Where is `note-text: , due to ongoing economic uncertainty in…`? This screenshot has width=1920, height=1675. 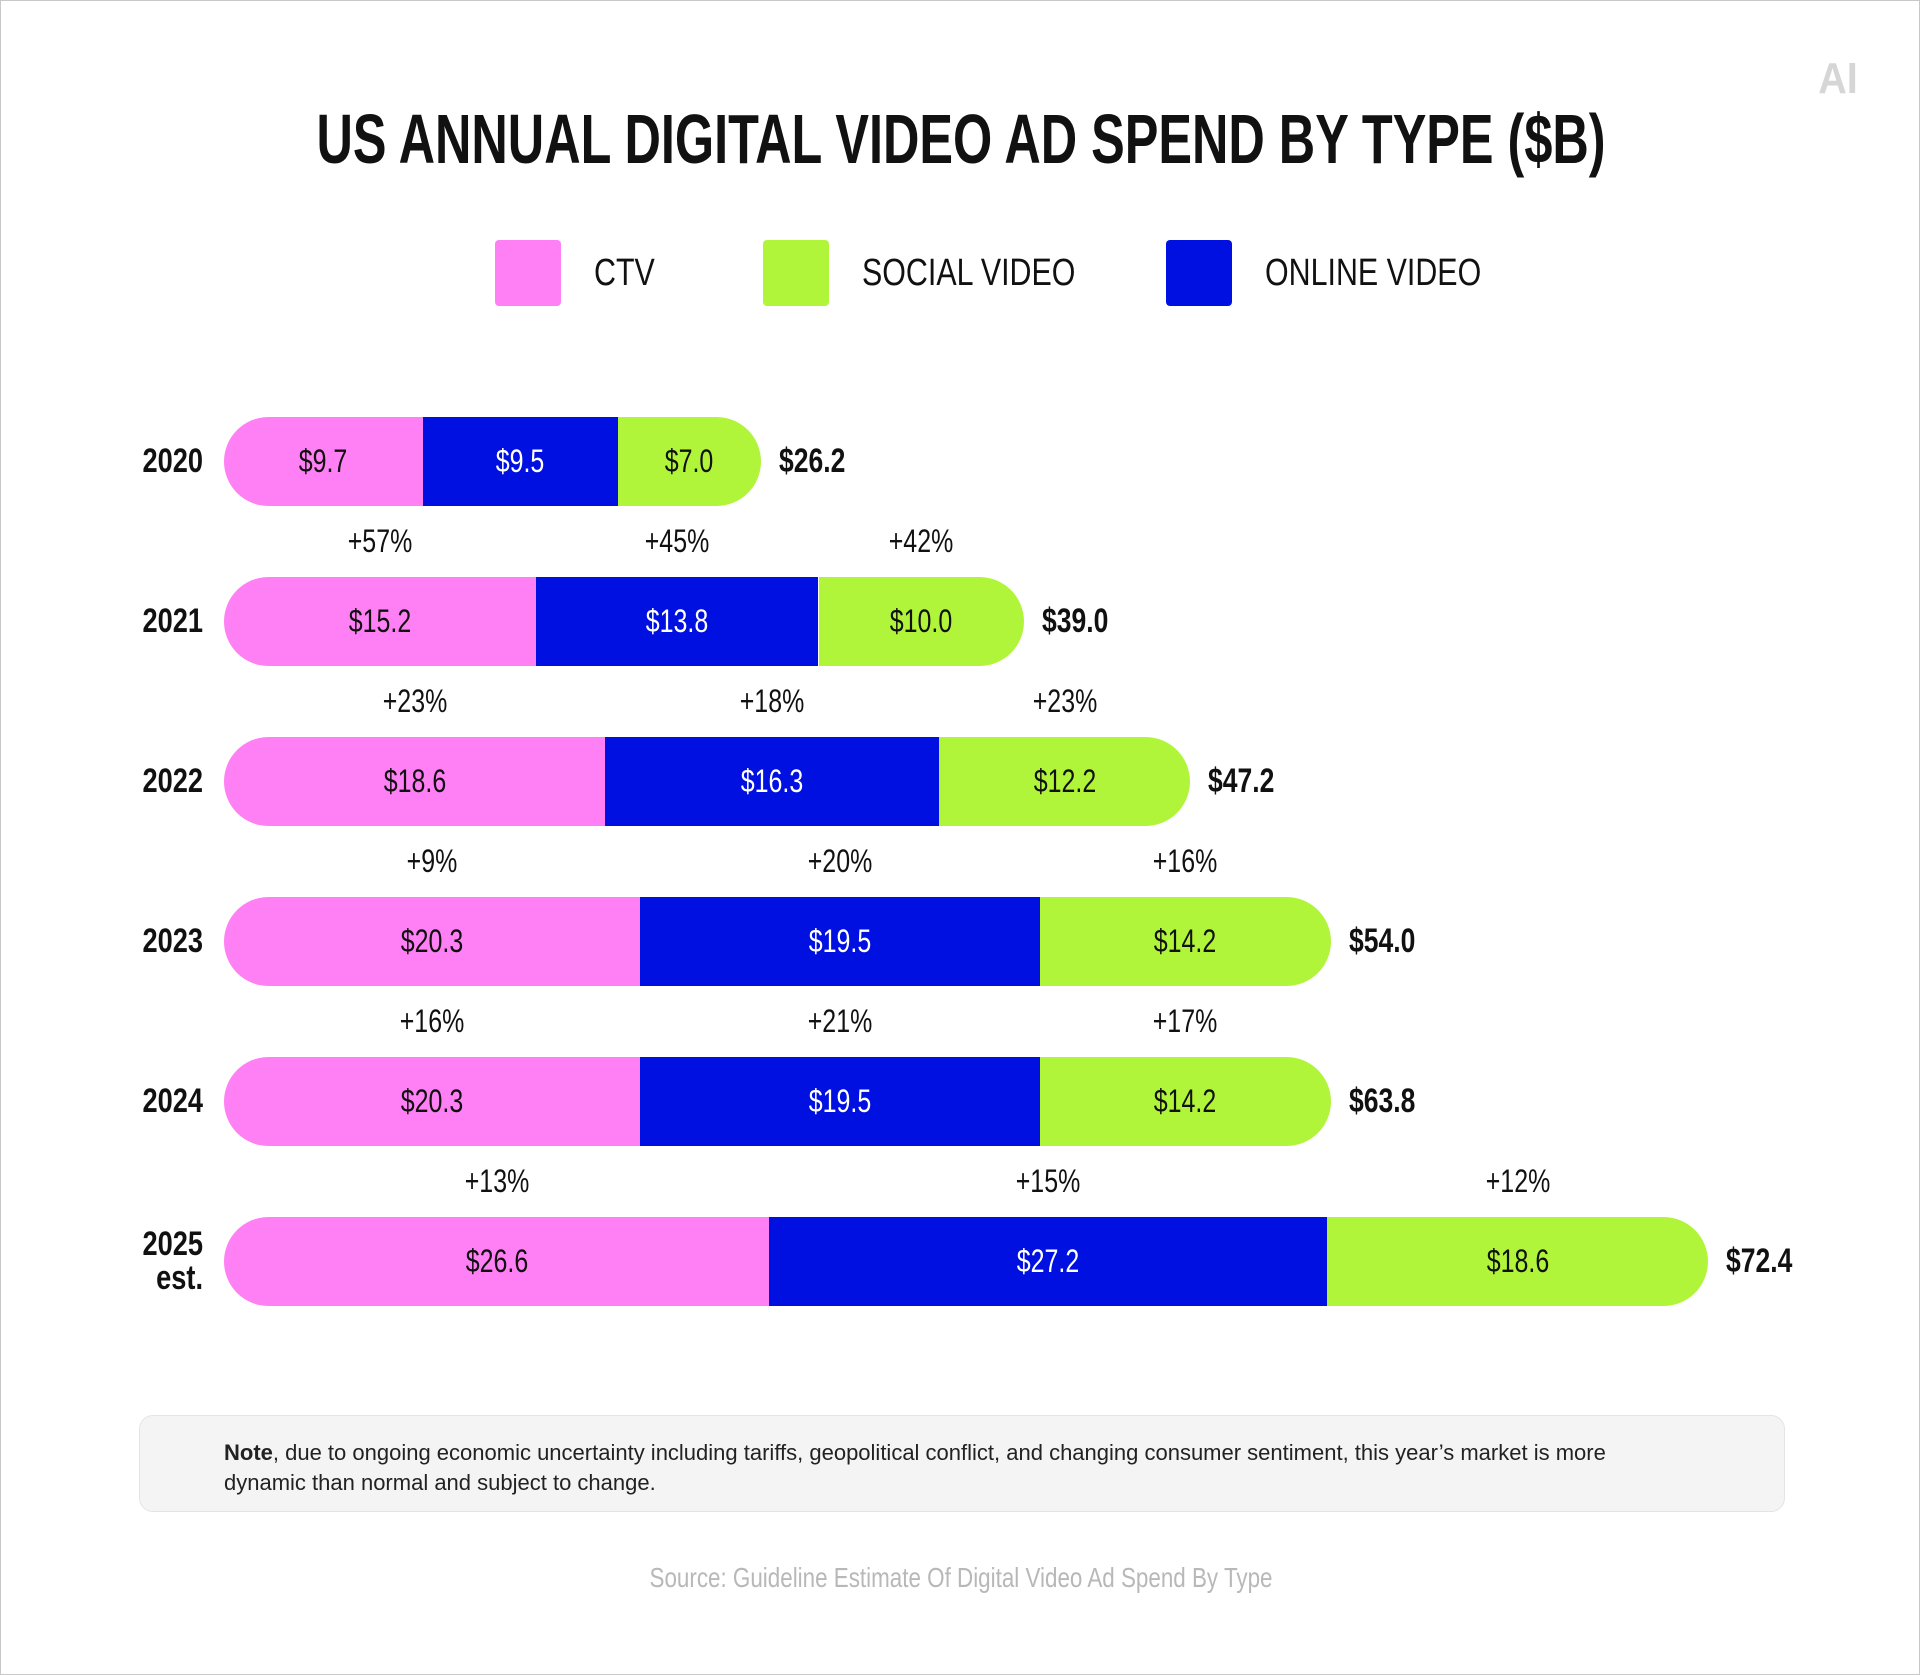 note-text: , due to ongoing economic uncertainty in… is located at coordinates (915, 1467).